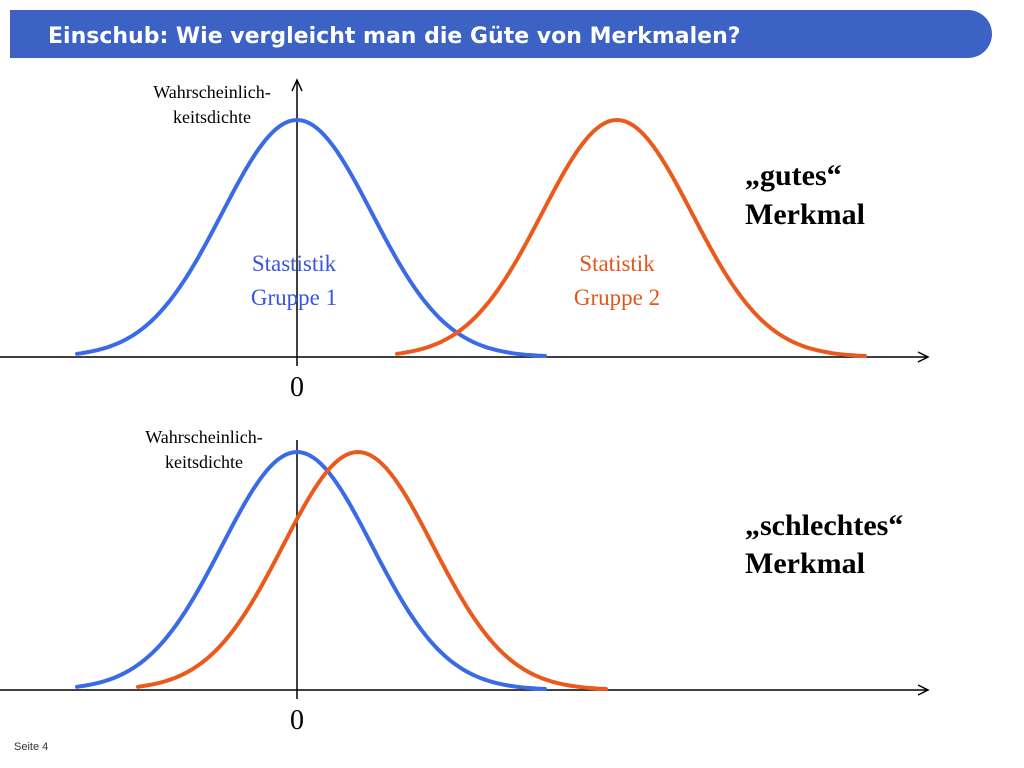 The image size is (1024, 768). Describe the element at coordinates (294, 297) in the screenshot. I see `group-label: Gruppe 1` at that location.